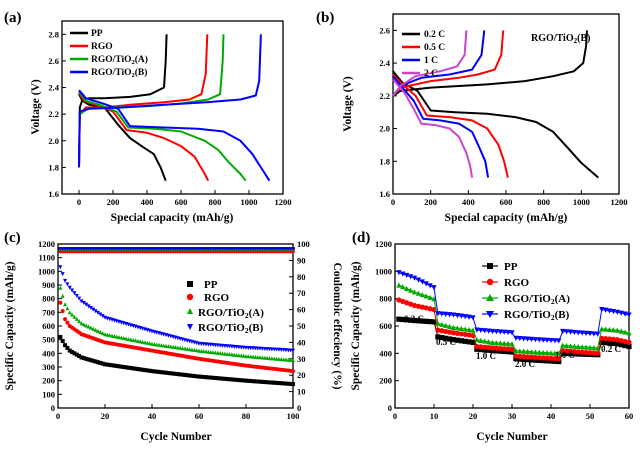  I want to click on d-x-tick-label: 50, so click(590, 416).